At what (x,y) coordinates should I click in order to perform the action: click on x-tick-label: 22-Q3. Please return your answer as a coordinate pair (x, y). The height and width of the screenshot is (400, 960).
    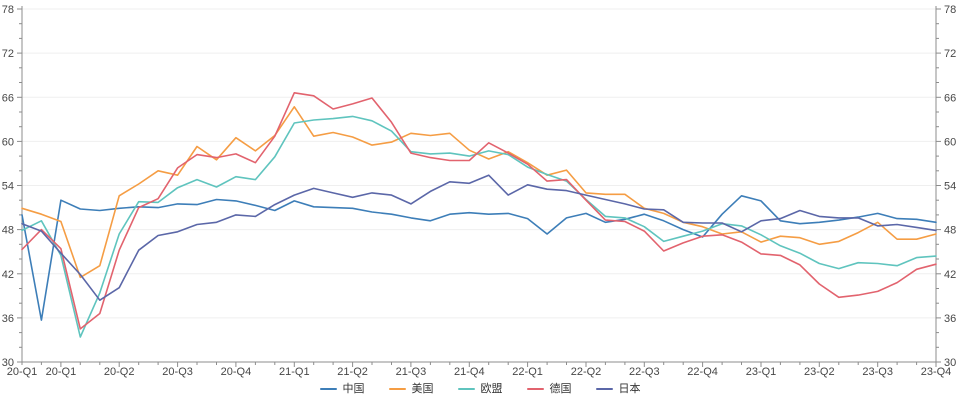
    Looking at the image, I should click on (644, 372).